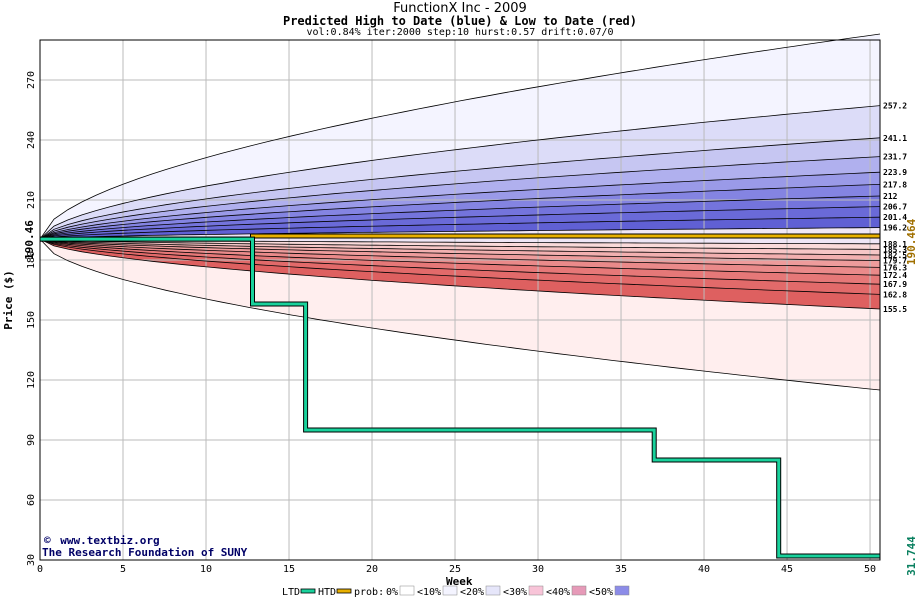  I want to click on band-end-label: 196.2, so click(895, 228).